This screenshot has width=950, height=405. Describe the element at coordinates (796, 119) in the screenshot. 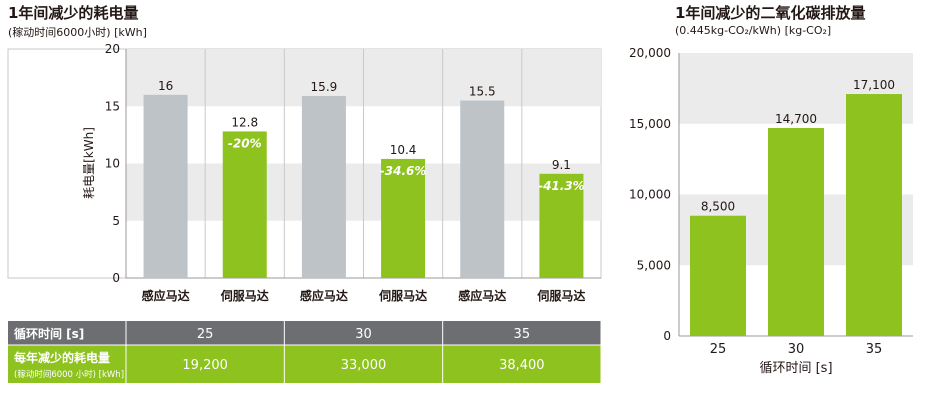

I see `bar-value-label: 14,700` at that location.